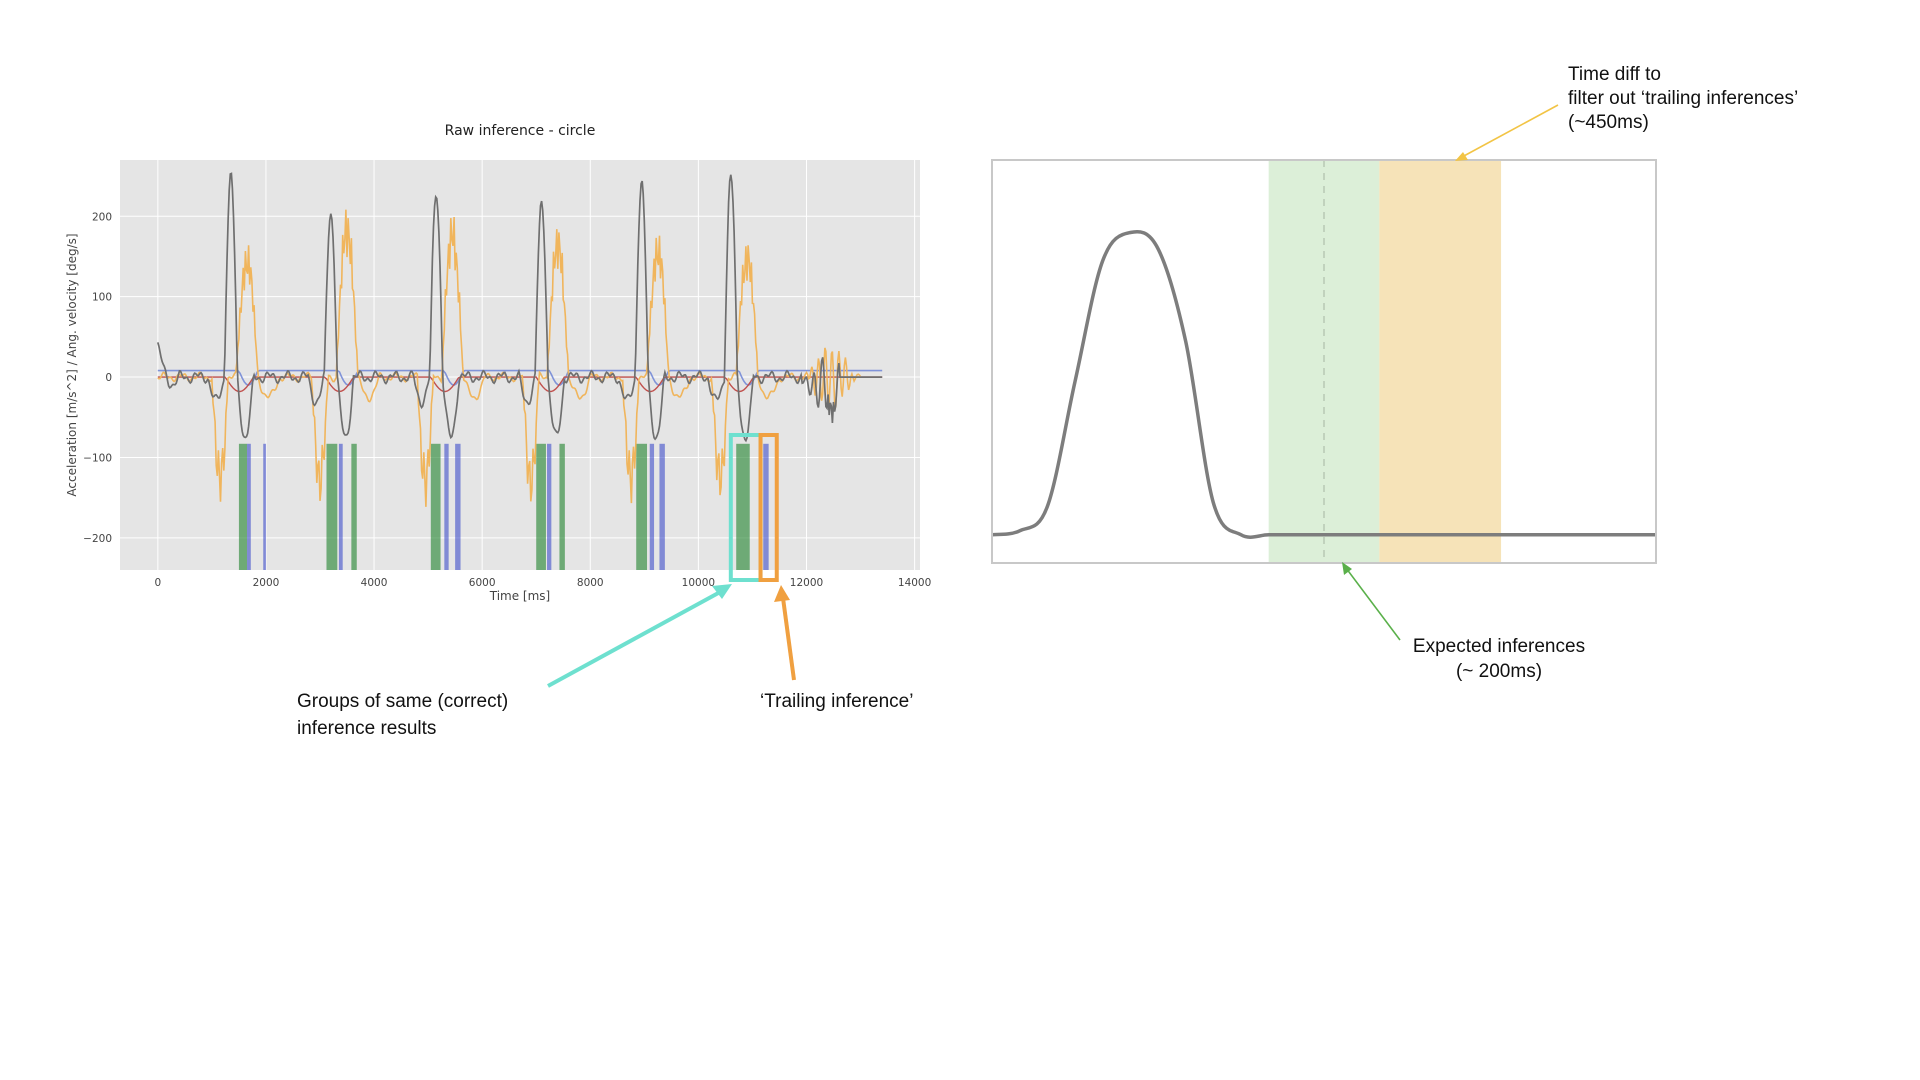 The image size is (1920, 1080). Describe the element at coordinates (97, 458) in the screenshot. I see `y-tick-label: −100` at that location.